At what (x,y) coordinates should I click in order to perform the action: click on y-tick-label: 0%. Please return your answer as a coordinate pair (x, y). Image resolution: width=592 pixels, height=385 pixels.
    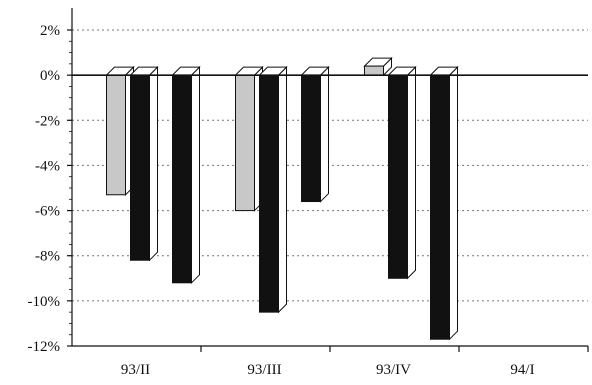
    Looking at the image, I should click on (50, 76).